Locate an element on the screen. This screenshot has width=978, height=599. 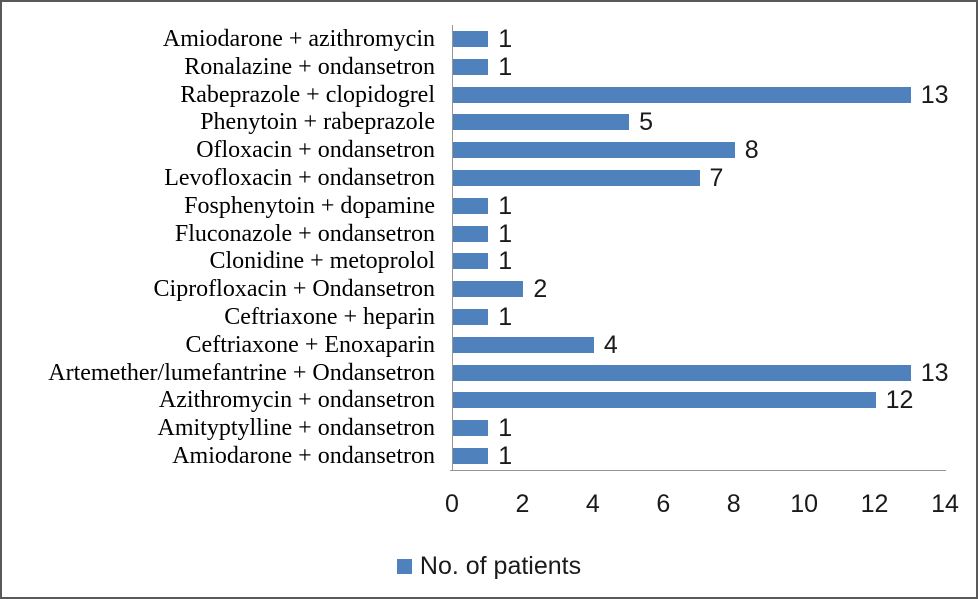
data-label: 5 is located at coordinates (646, 122).